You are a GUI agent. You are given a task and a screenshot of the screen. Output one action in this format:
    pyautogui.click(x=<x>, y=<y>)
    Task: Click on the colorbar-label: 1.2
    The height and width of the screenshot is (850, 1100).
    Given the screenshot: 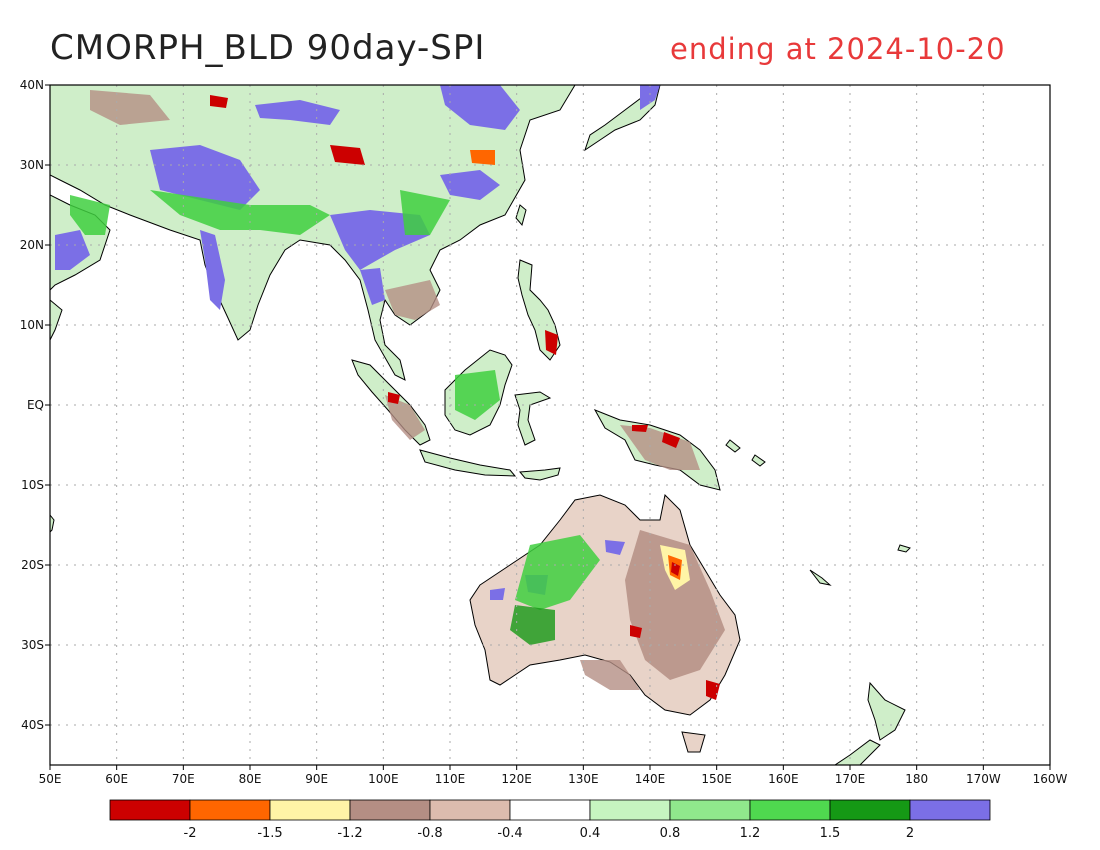 What is the action you would take?
    pyautogui.click(x=750, y=833)
    